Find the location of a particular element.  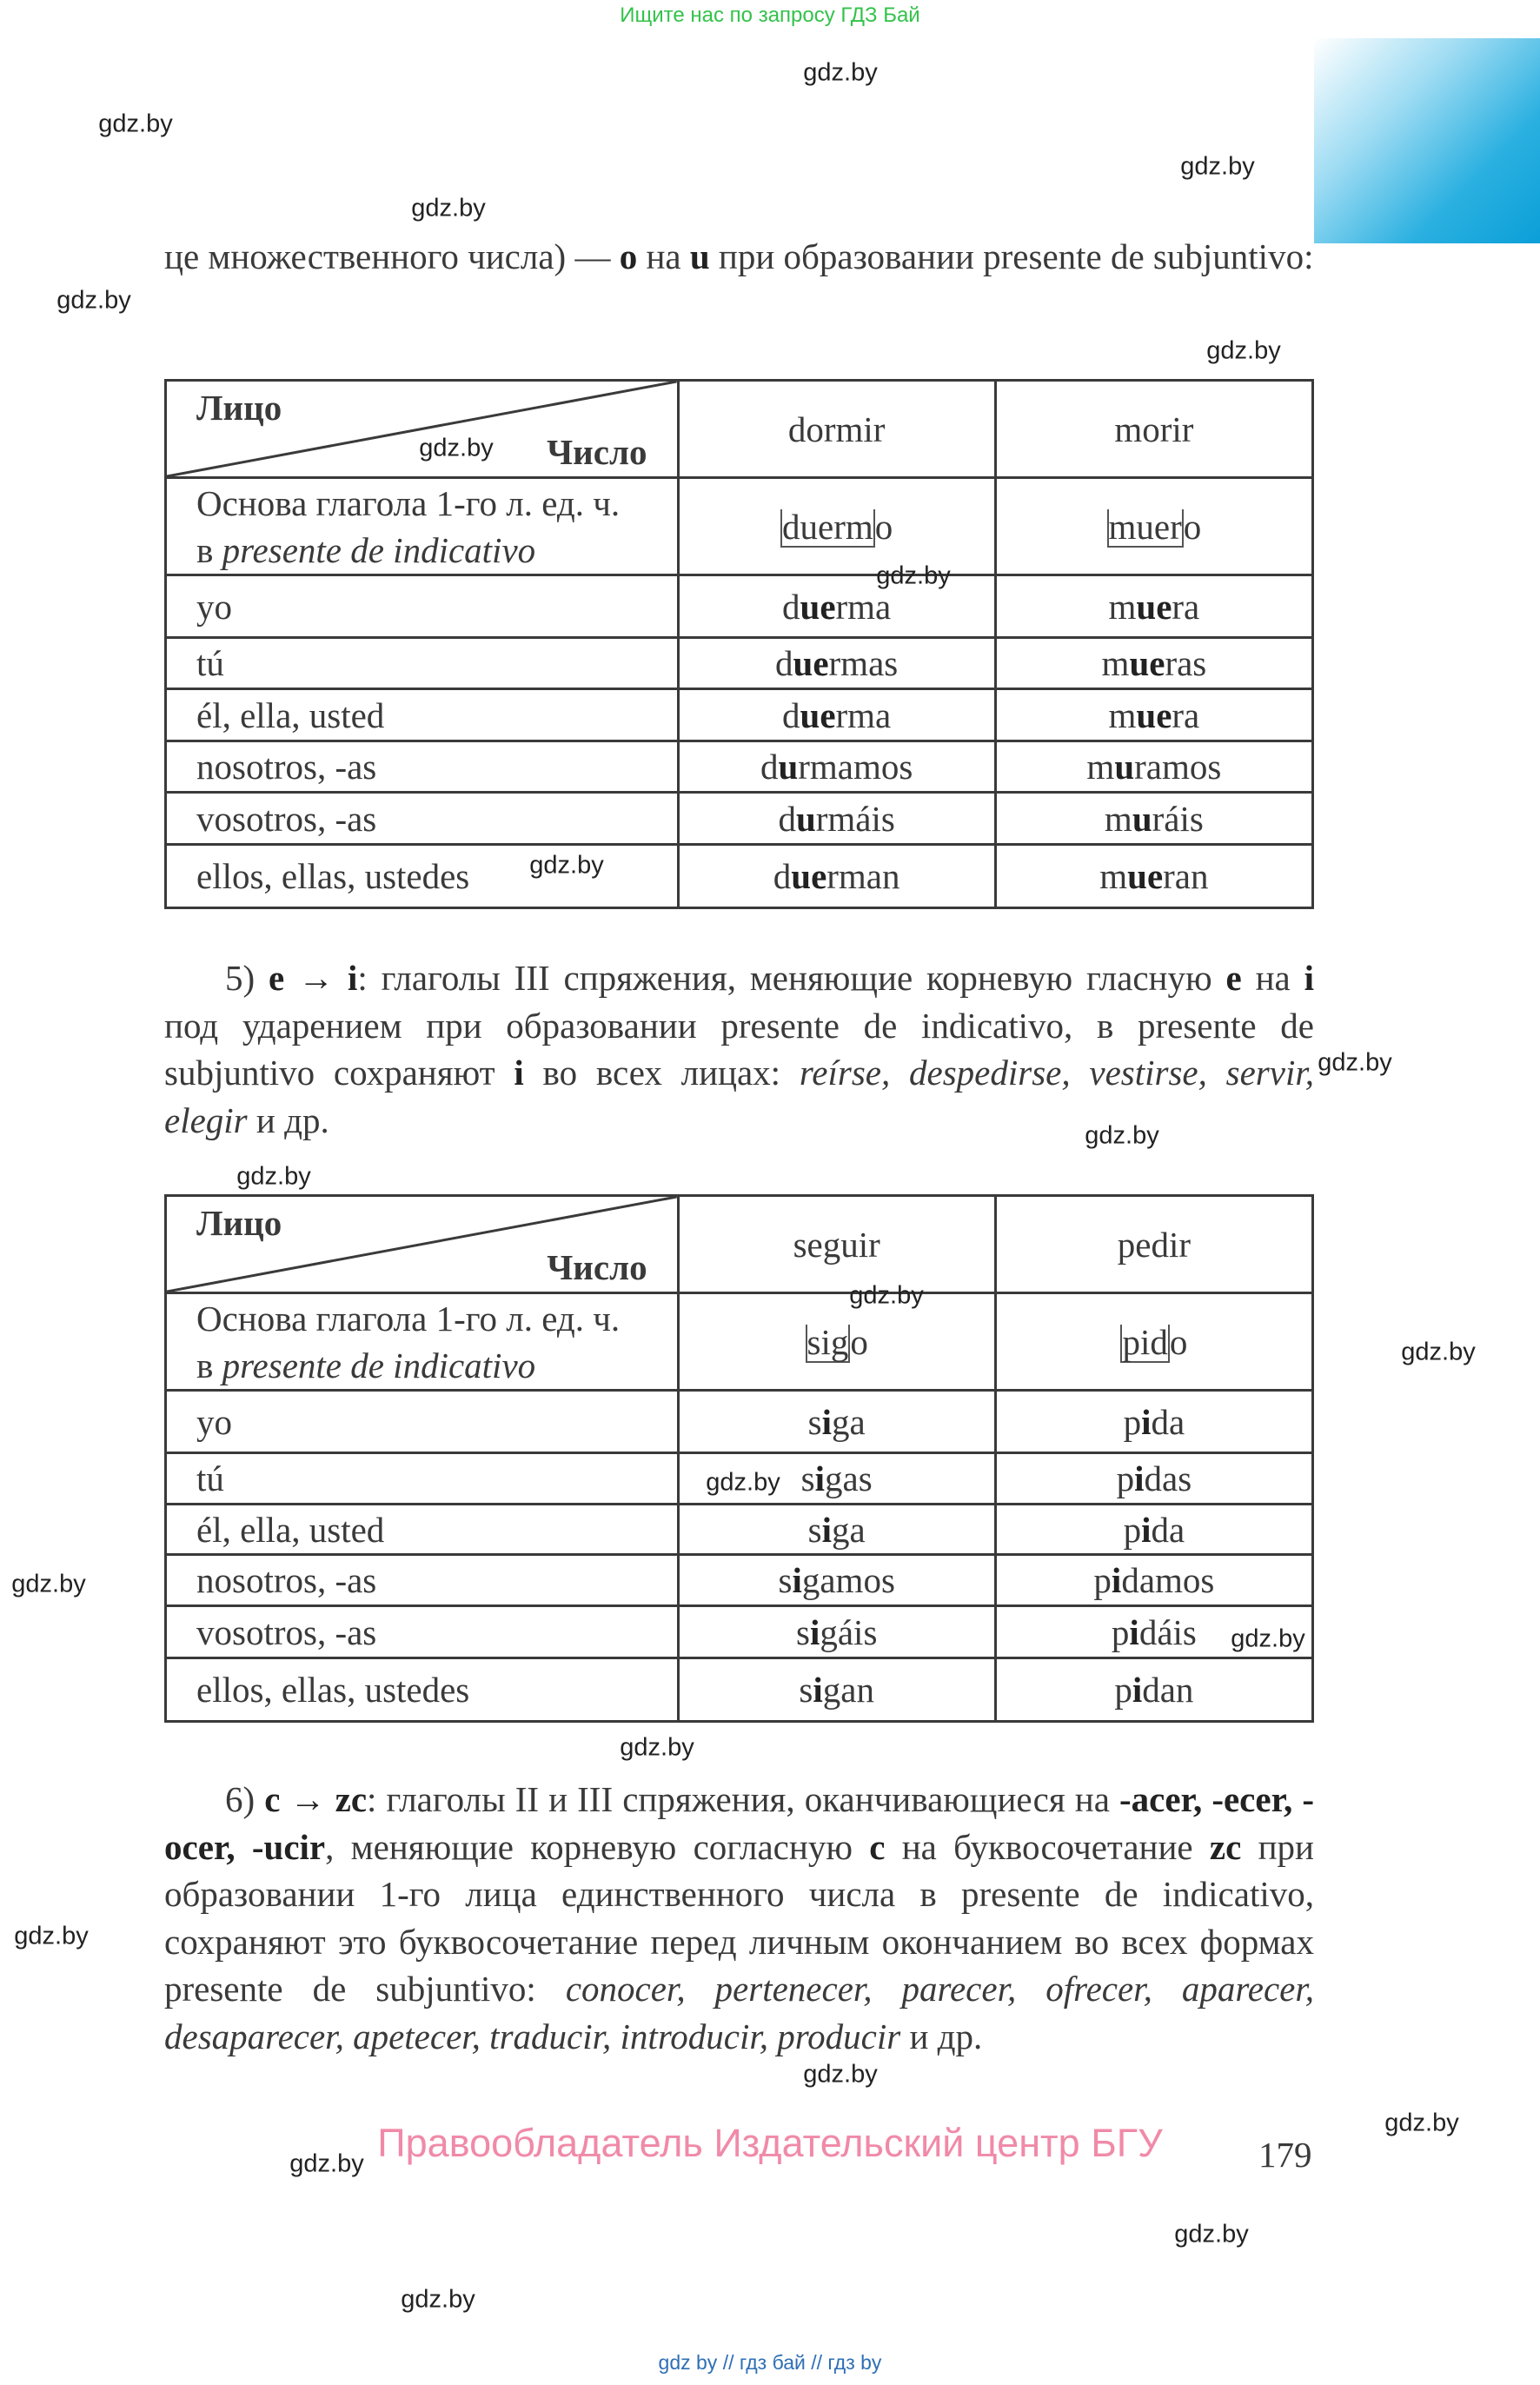

table-row: ellos, ellas, ustedes sigan pidan is located at coordinates (739, 1690).